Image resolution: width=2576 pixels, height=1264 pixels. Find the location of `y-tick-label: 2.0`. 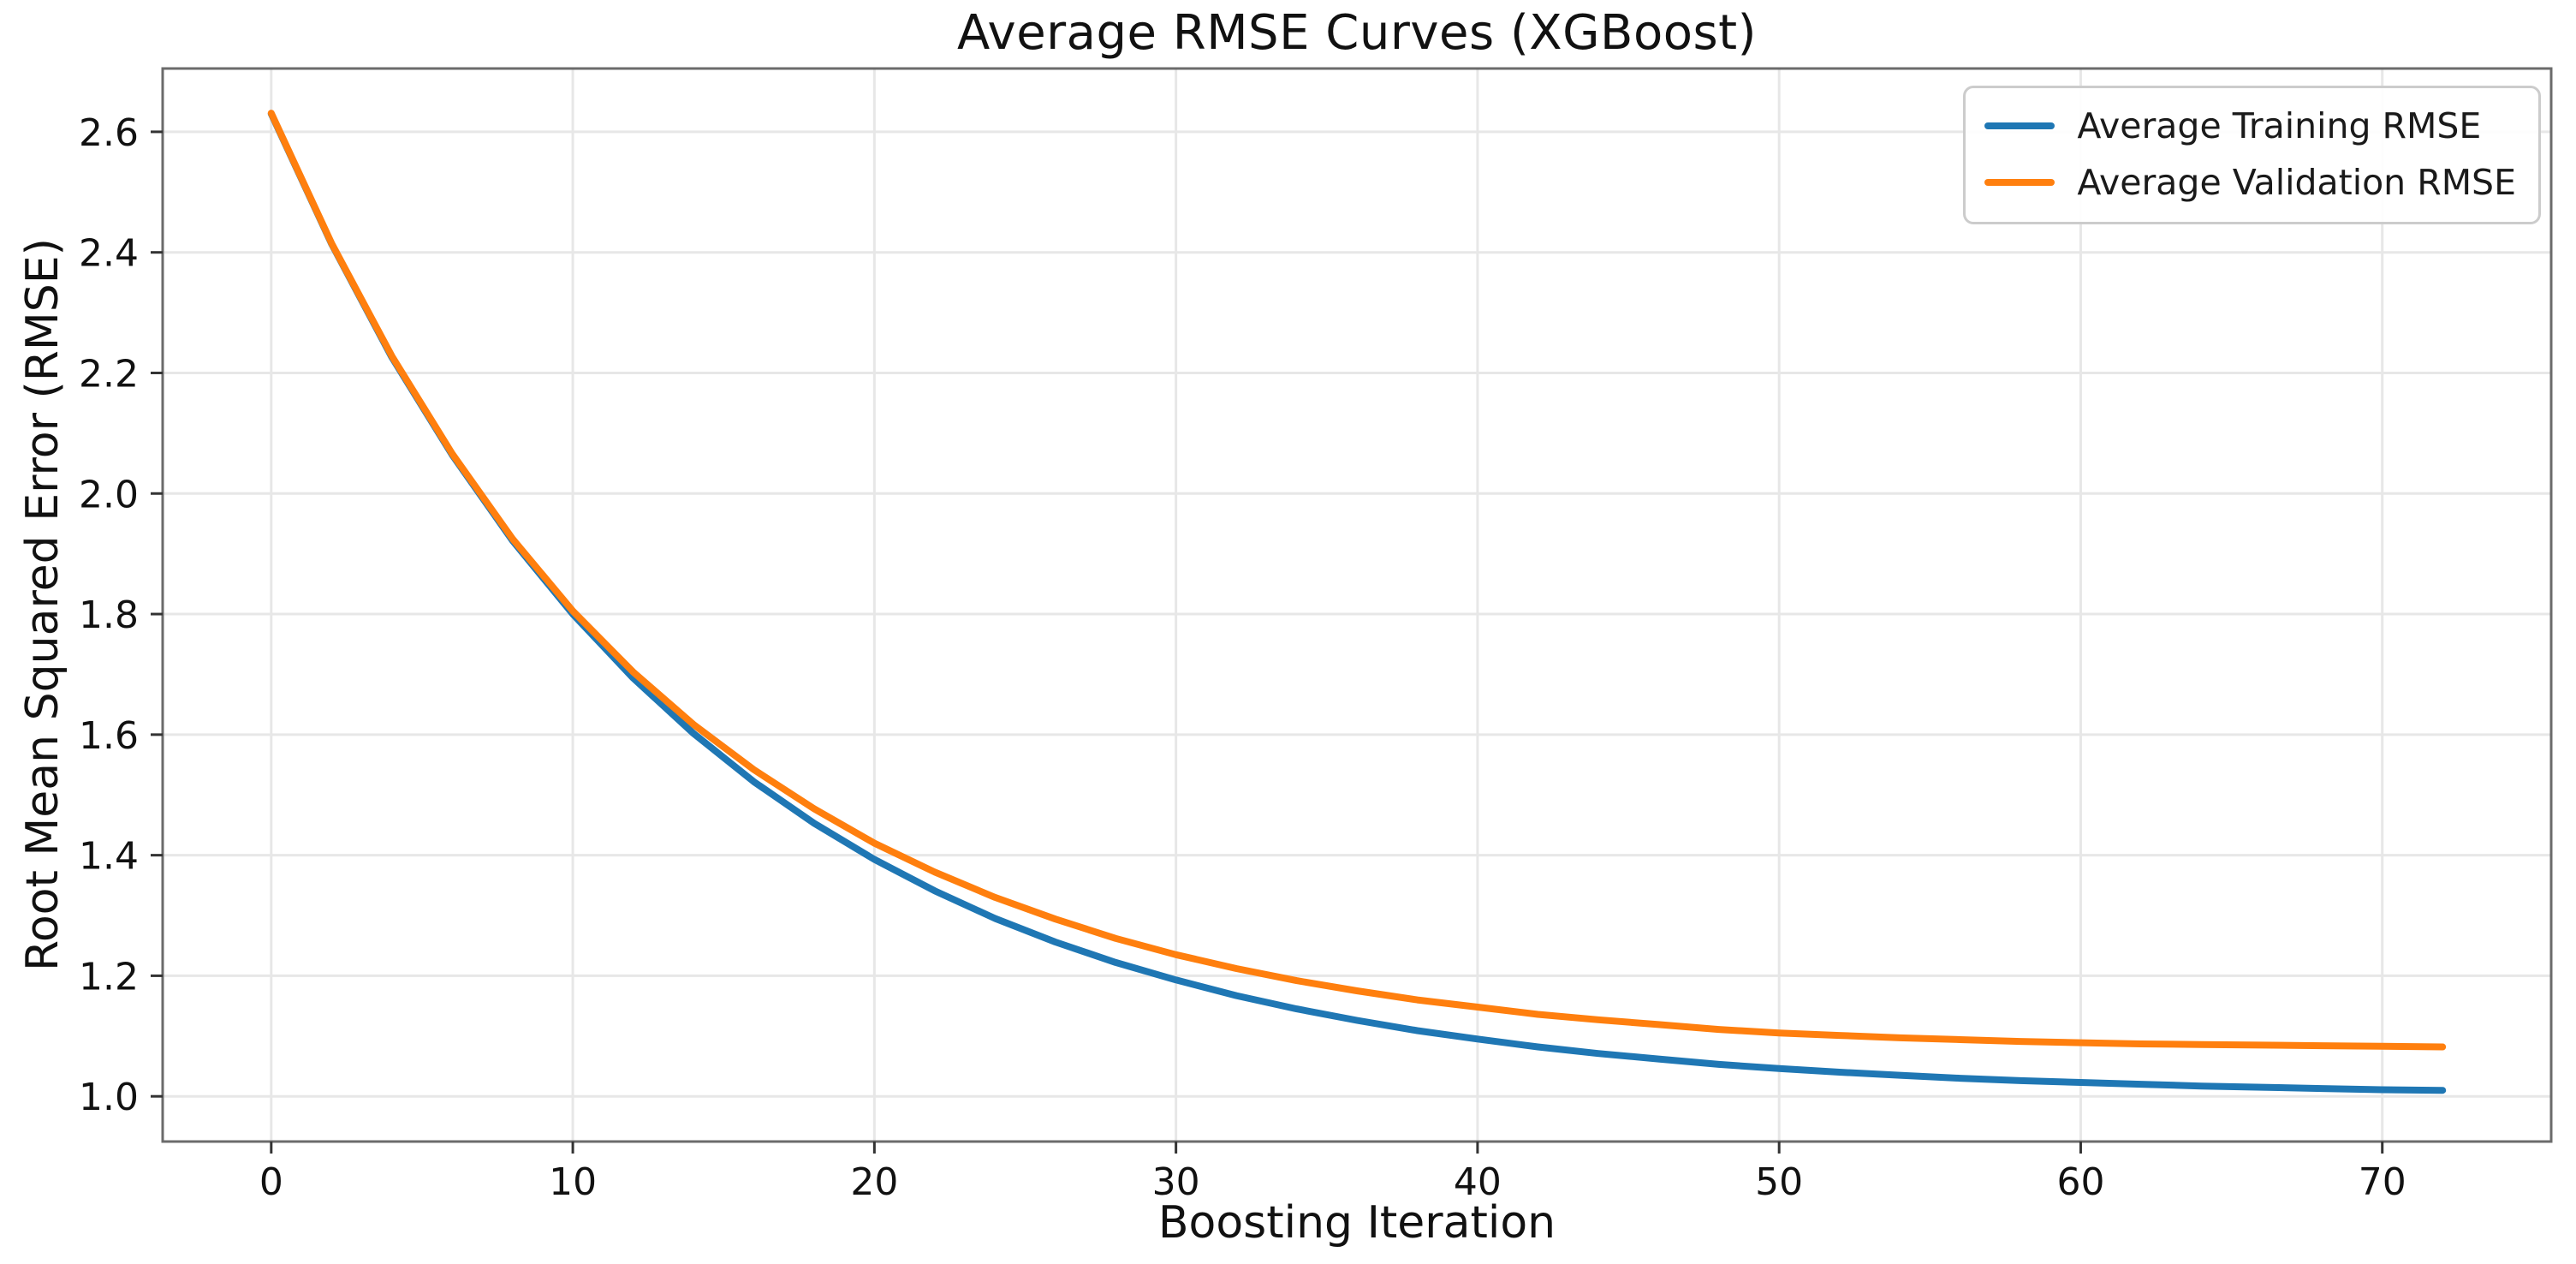

y-tick-label: 2.0 is located at coordinates (109, 494).